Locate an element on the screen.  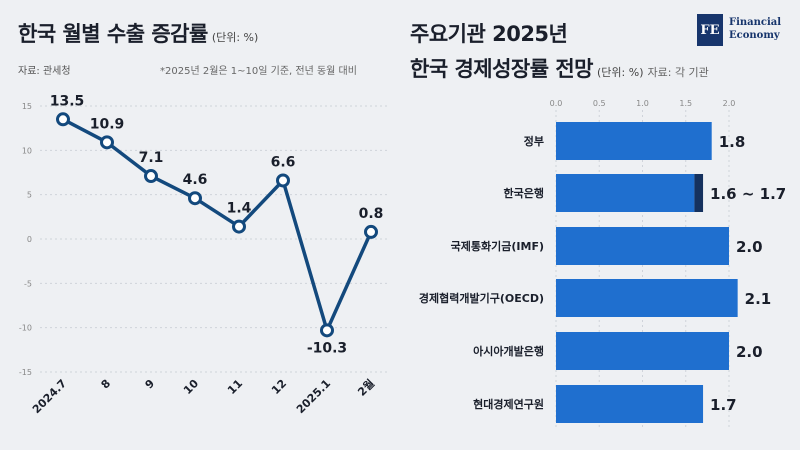
forecast-source: 자료: 각 기관 is located at coordinates (678, 72).